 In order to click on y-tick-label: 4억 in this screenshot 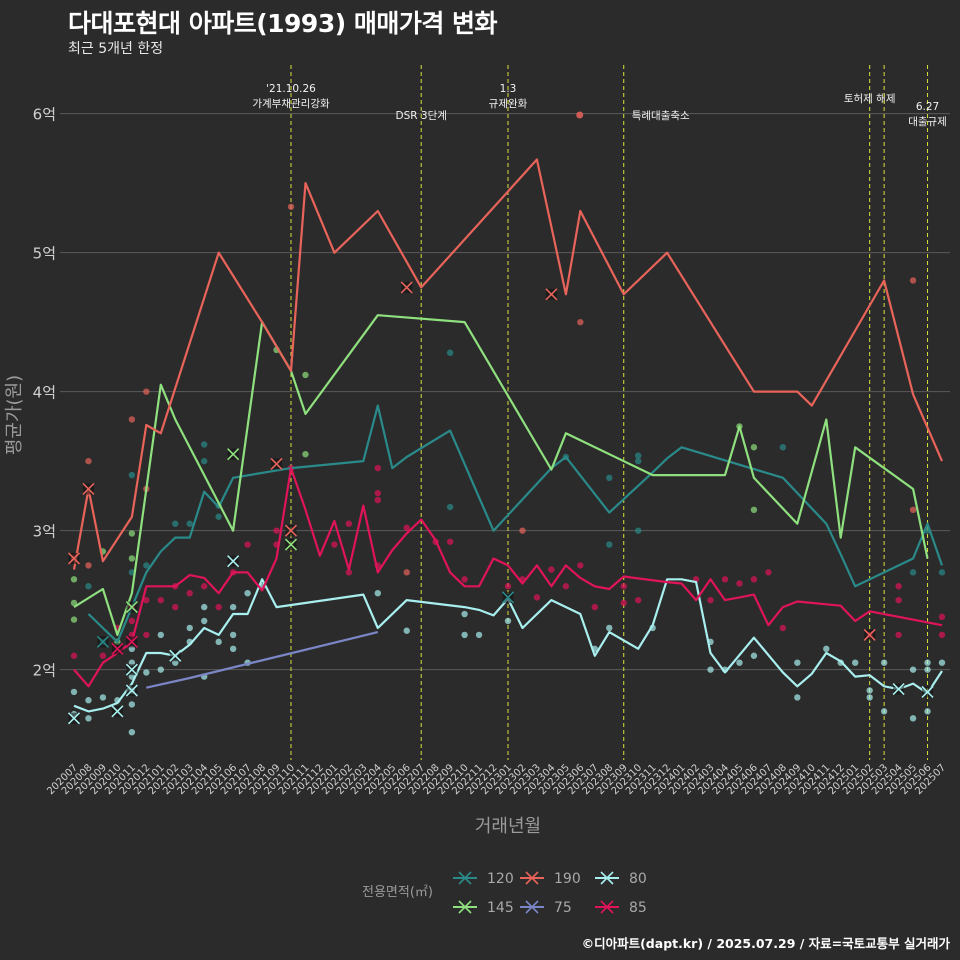, I will do `click(44, 393)`.